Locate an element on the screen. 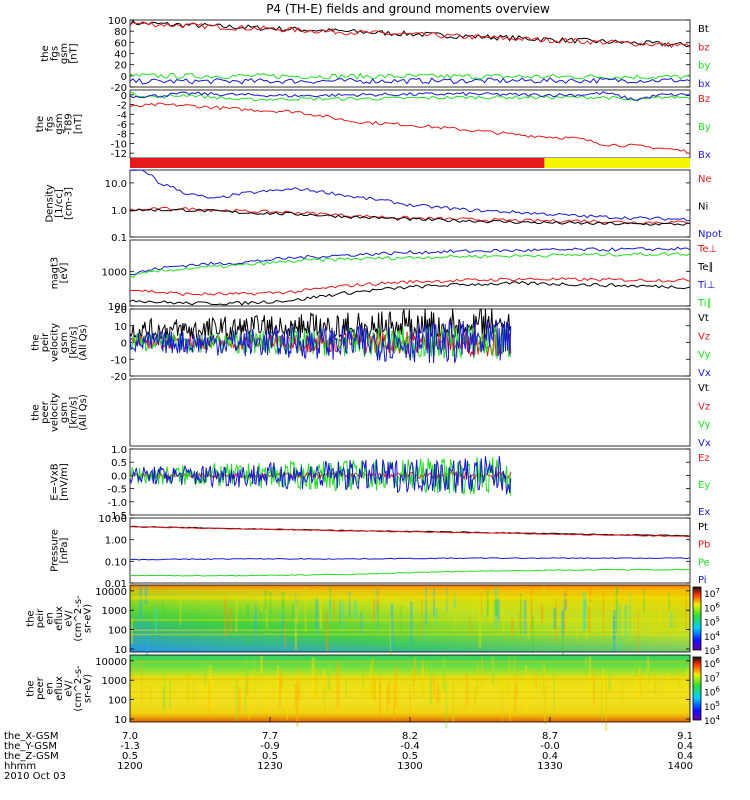 The width and height of the screenshot is (750, 800). y-axis-label: [1/cc] is located at coordinates (59, 203).